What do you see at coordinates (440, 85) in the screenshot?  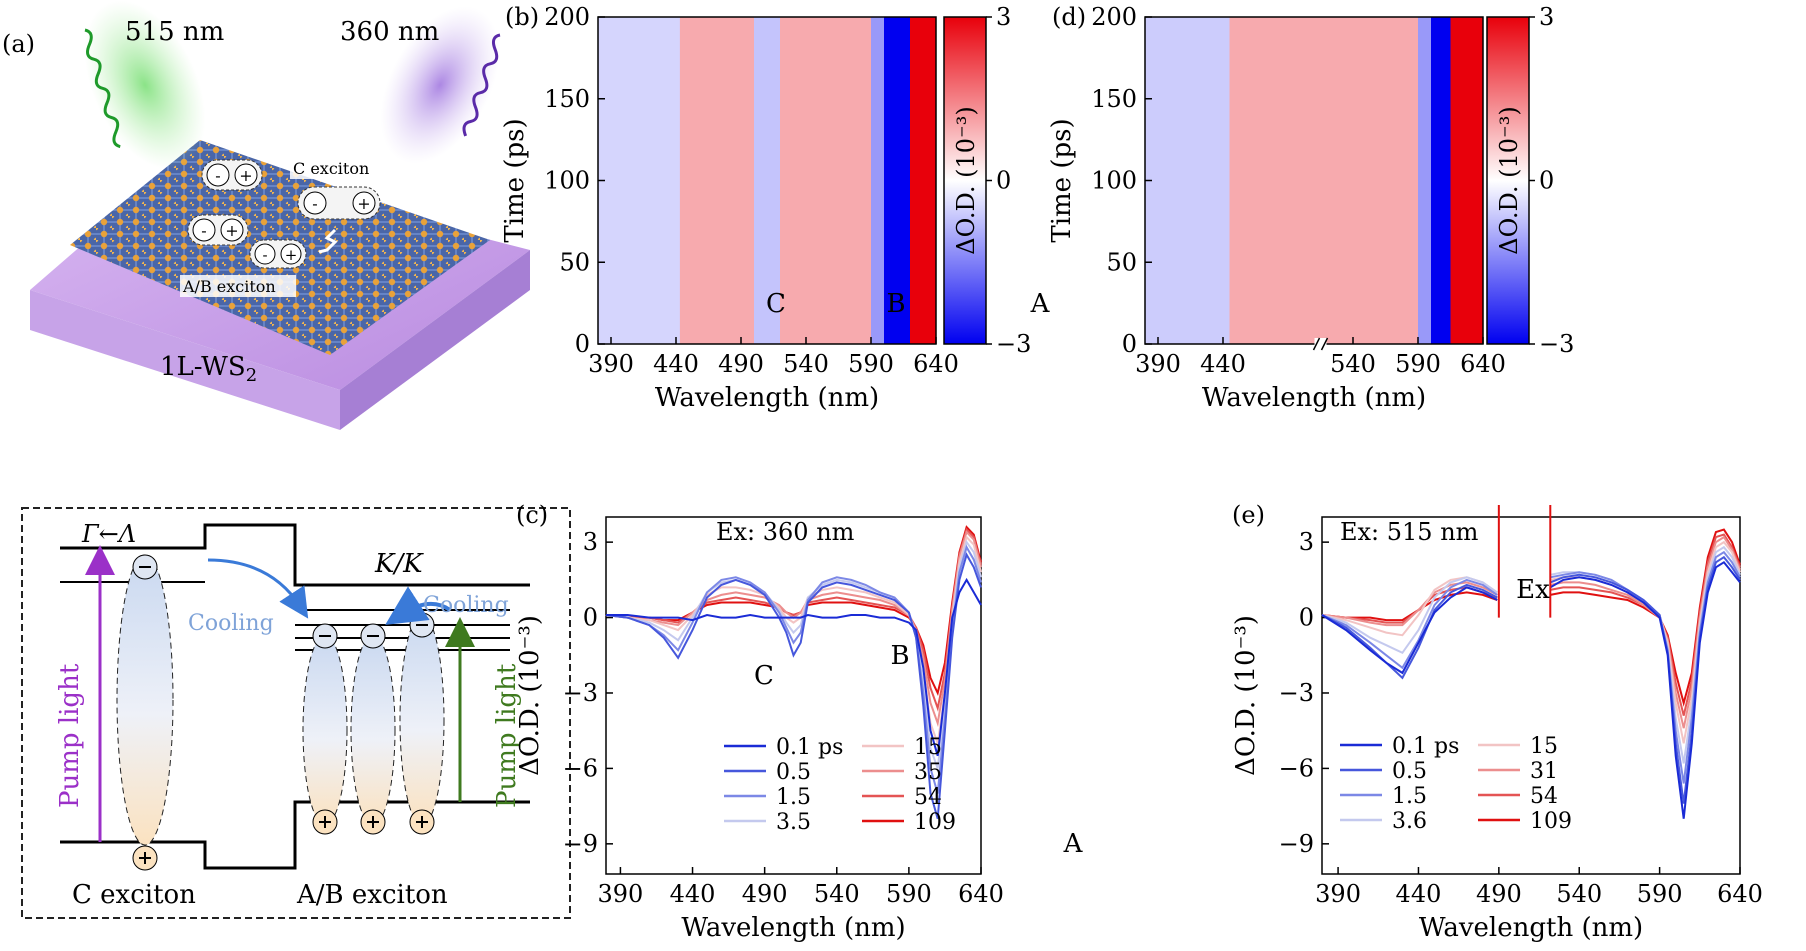 I see `purple-beam-glow` at bounding box center [440, 85].